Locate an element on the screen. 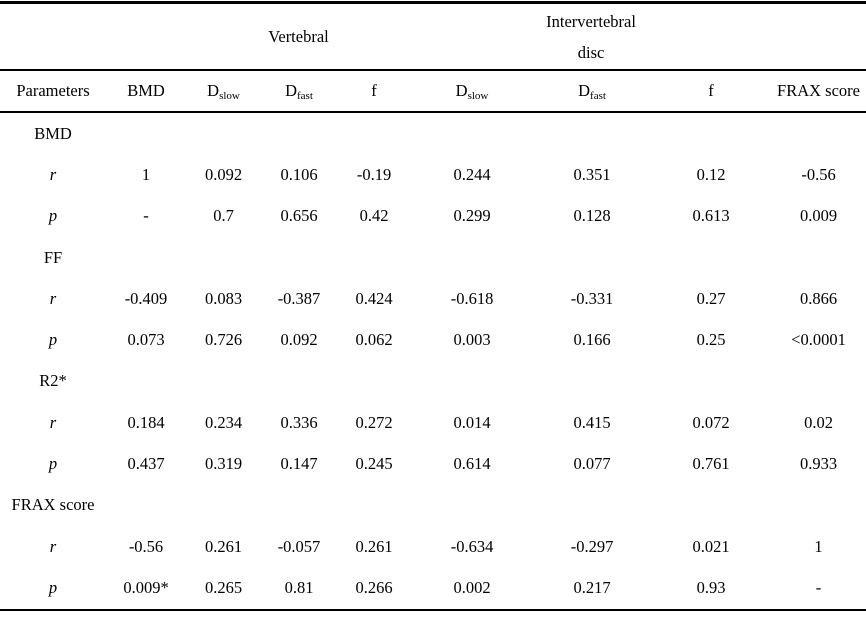  section-label: FF is located at coordinates (53, 257).